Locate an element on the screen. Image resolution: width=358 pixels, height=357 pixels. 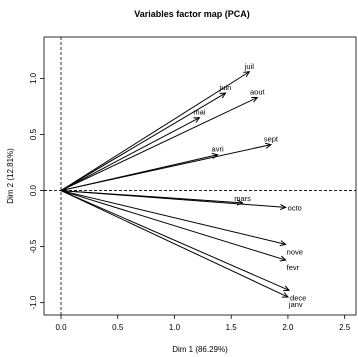
x-tick-label: 1.5 is located at coordinates (232, 327).